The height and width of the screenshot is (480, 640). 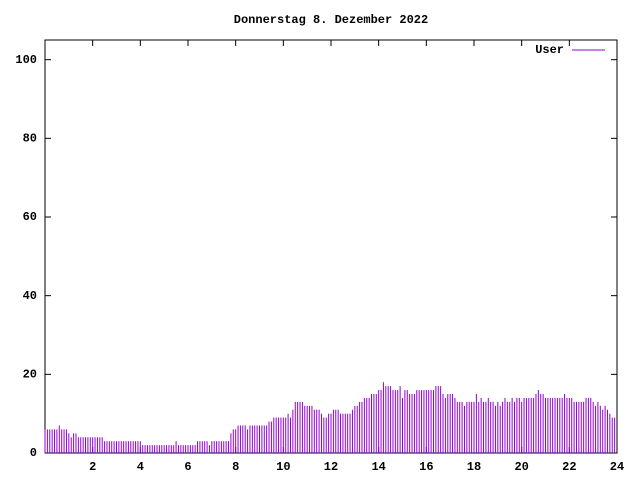 I want to click on y-tick-label: 100, so click(x=26, y=60).